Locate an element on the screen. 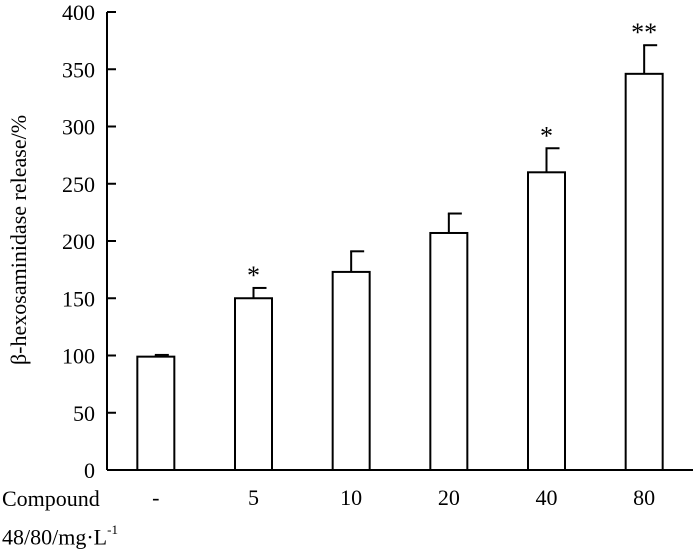 Image resolution: width=700 pixels, height=551 pixels. y-tick-label: 200 is located at coordinates (78, 241).